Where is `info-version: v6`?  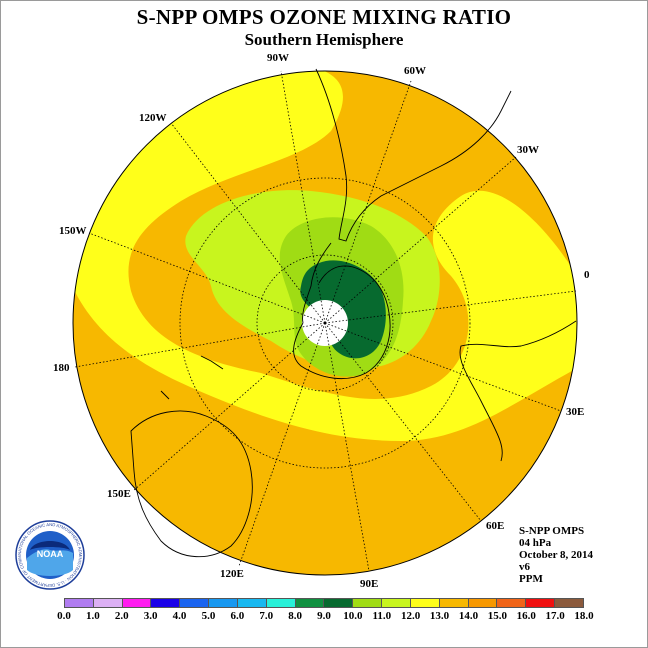 info-version: v6 is located at coordinates (524, 567).